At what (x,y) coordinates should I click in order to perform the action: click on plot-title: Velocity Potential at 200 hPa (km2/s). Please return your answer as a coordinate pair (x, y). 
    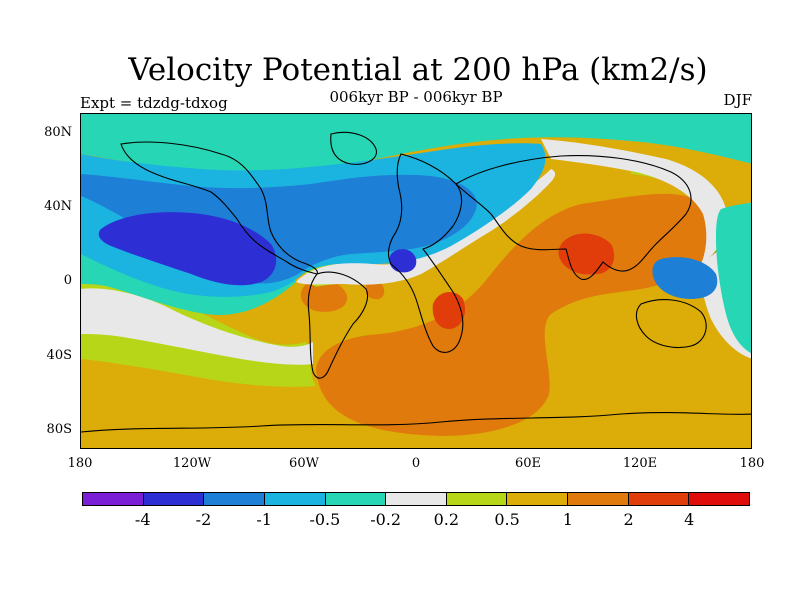
    Looking at the image, I should click on (418, 70).